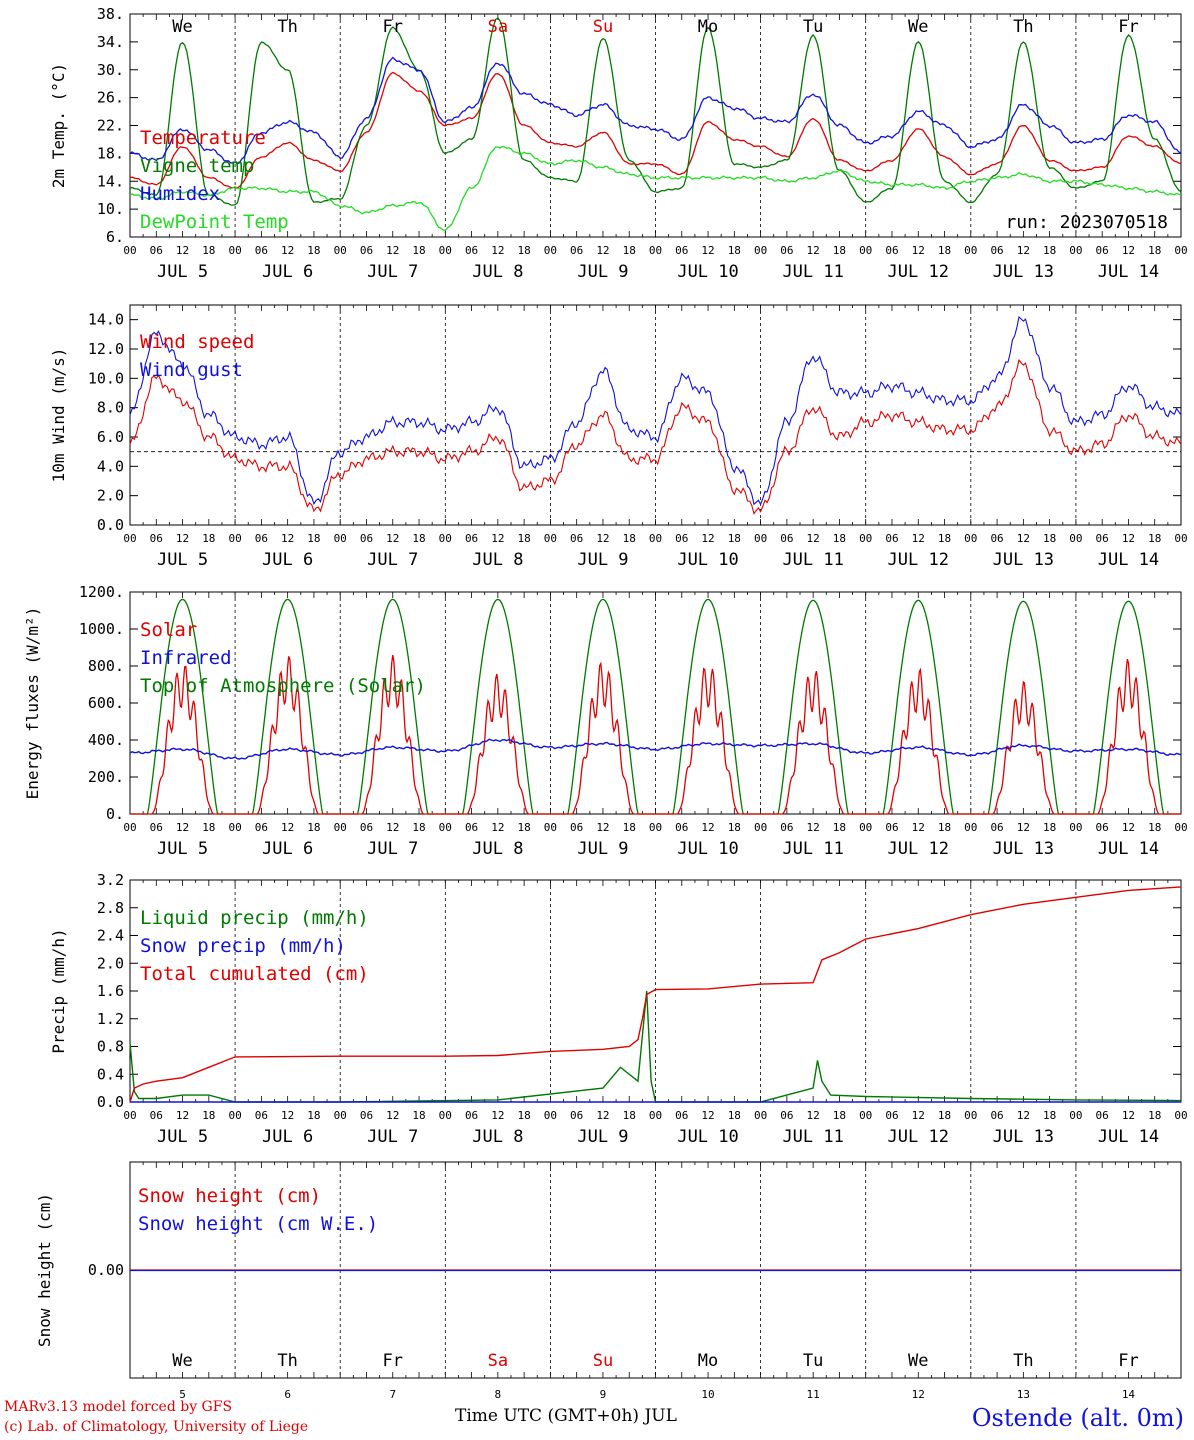 The height and width of the screenshot is (1440, 1194). Describe the element at coordinates (229, 1196) in the screenshot. I see `snow-legend-cm: Snow height (cm)` at that location.